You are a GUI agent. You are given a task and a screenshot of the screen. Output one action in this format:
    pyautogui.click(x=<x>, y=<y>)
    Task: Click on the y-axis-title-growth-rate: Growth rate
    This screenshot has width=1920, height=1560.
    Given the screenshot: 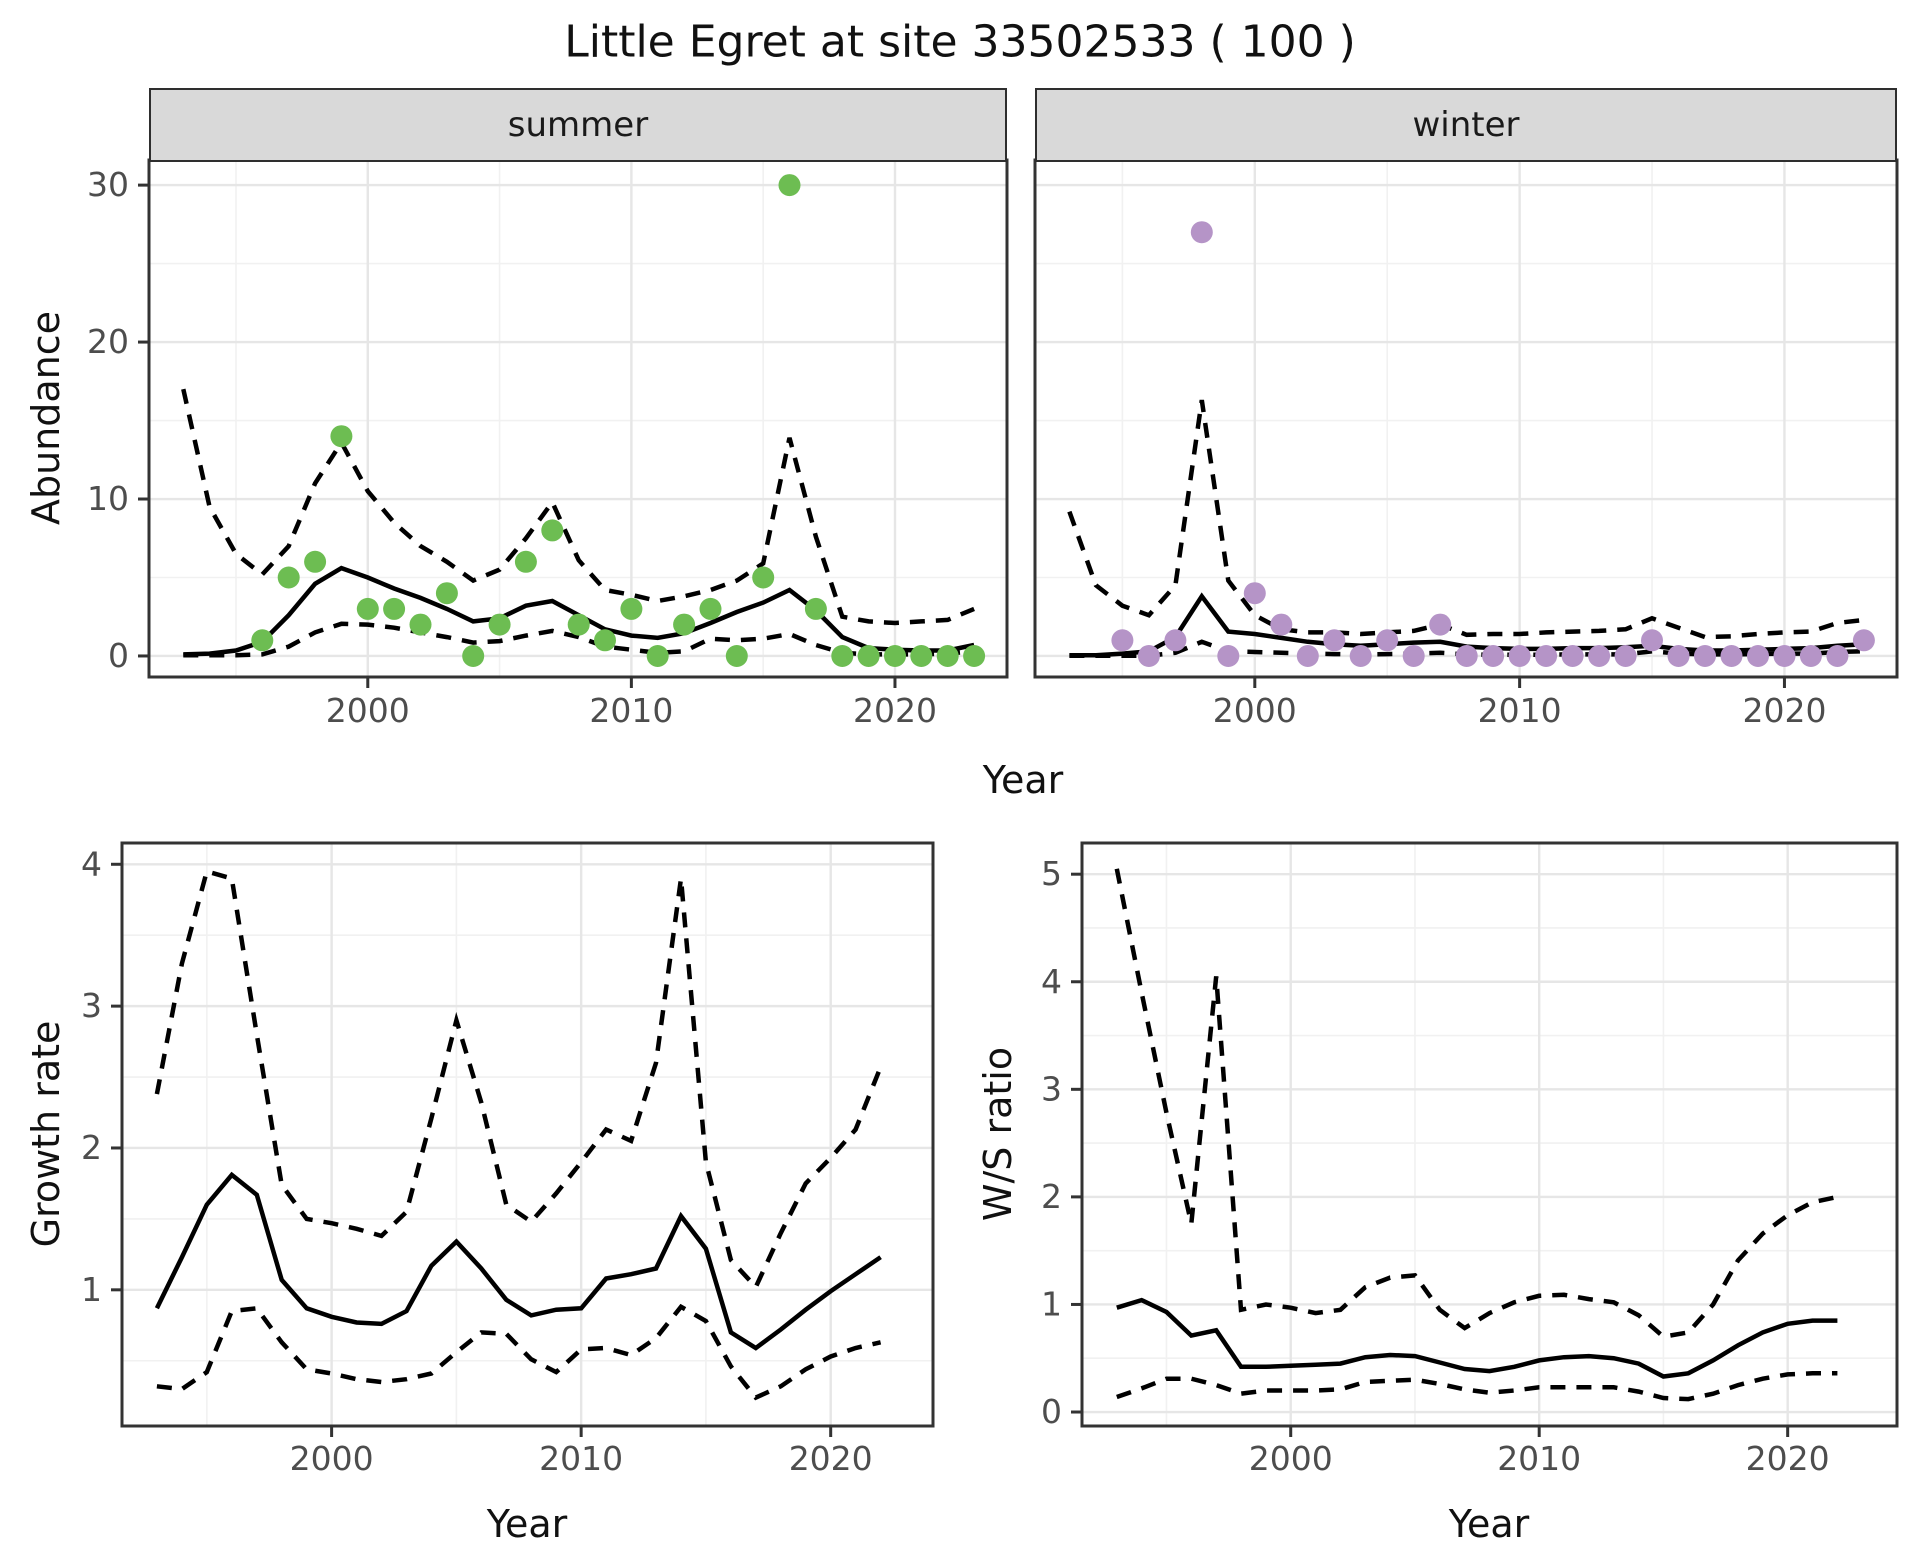 What is the action you would take?
    pyautogui.click(x=46, y=1134)
    